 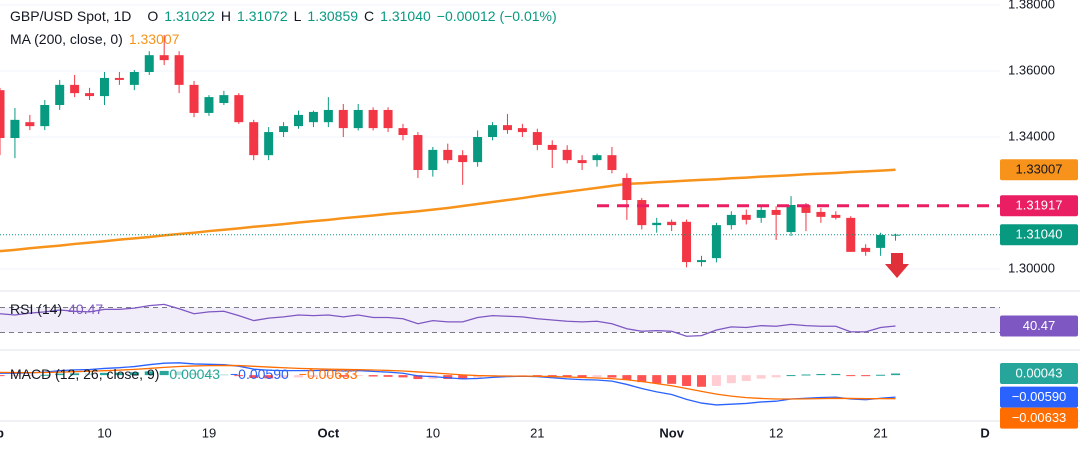 I want to click on y-tick-label: 1.34000, so click(x=1031, y=135).